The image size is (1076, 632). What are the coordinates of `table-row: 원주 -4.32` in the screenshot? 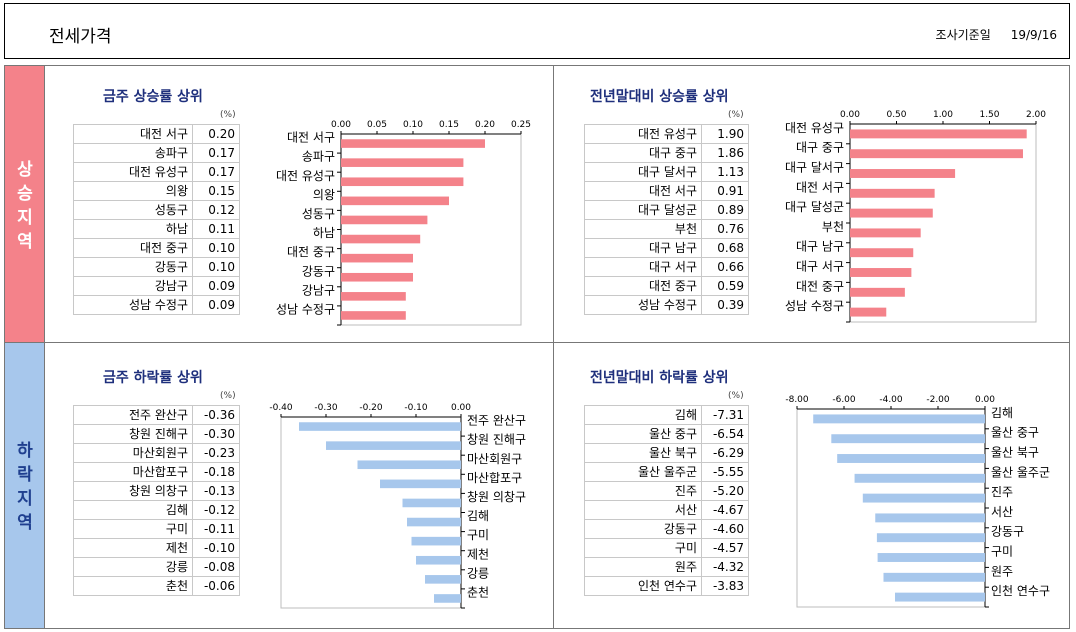 It's located at (666, 567).